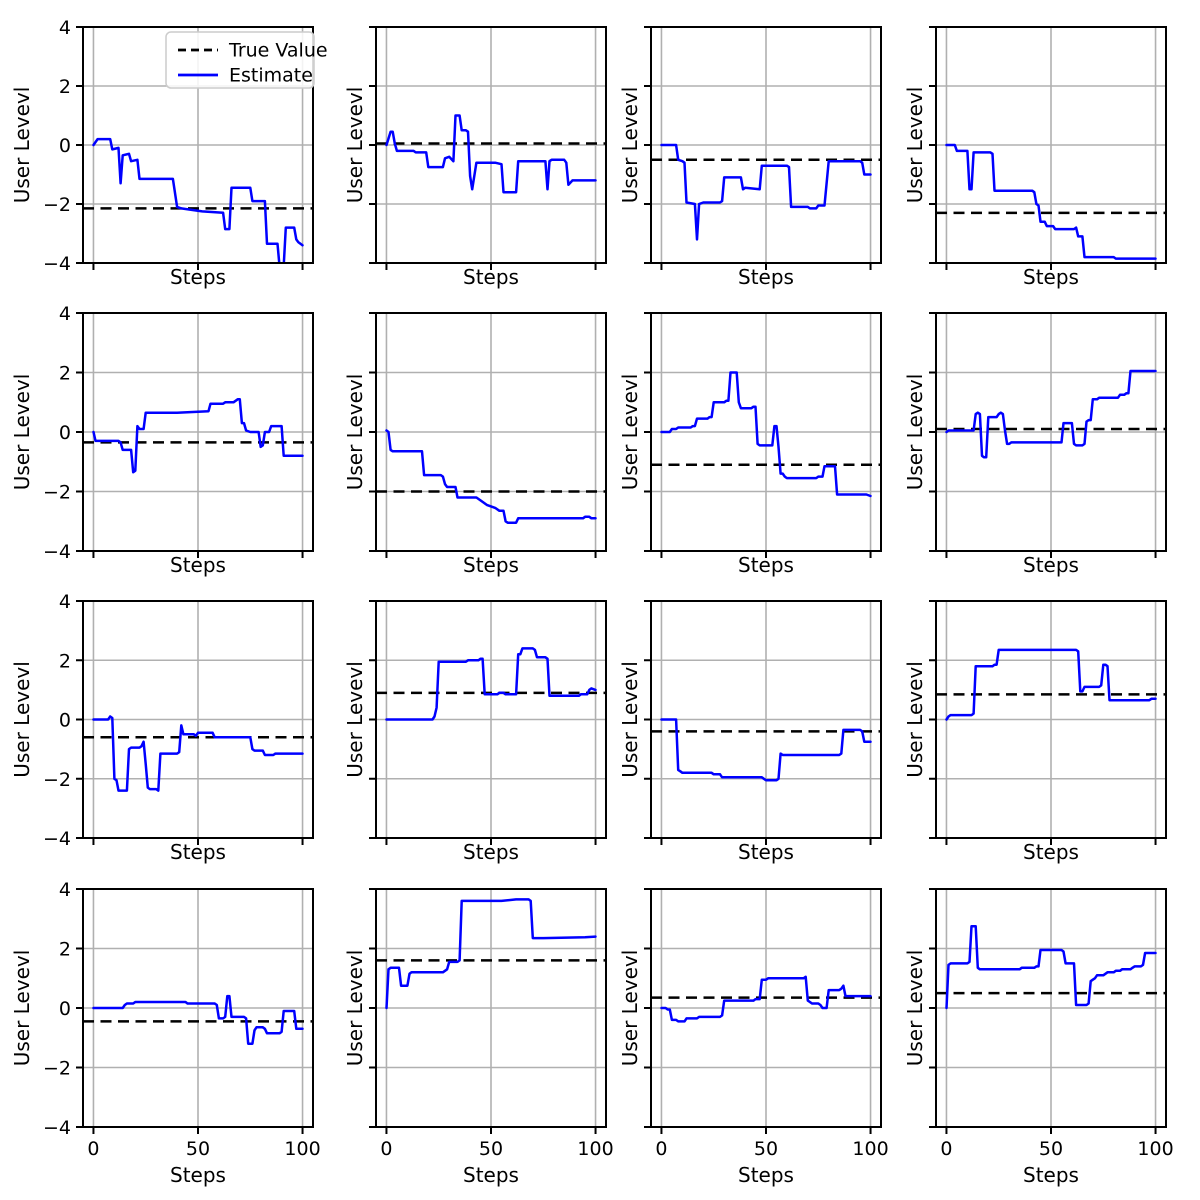 This screenshot has width=1200, height=1200. I want to click on subplot-0-1: Steps User Levevl, so click(475, 157).